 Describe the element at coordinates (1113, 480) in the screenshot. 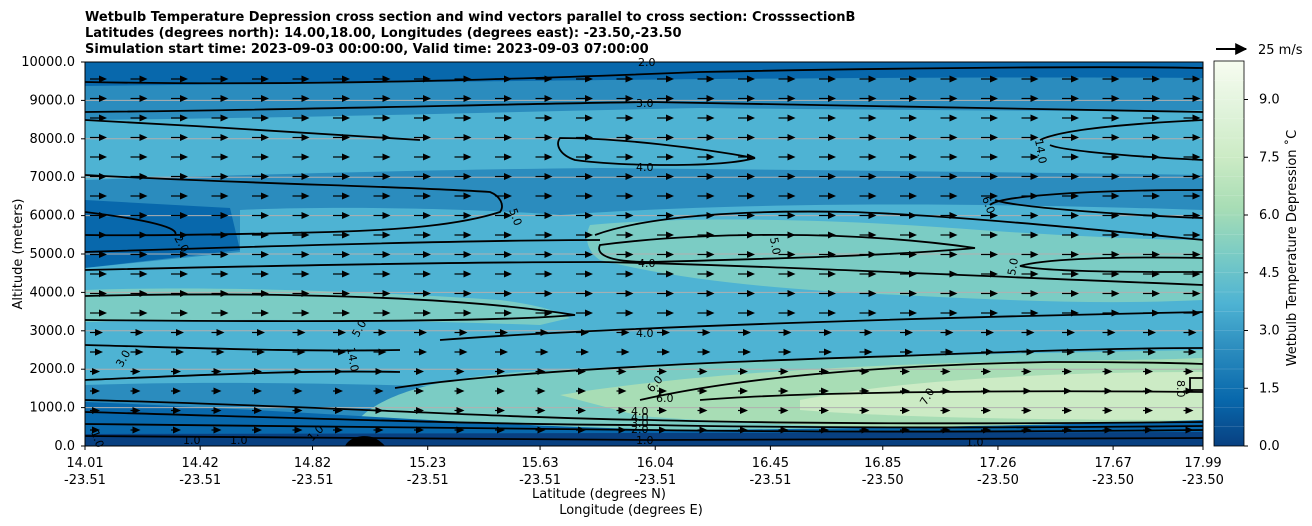

I see `x-tick-label-lon: -23.50` at that location.